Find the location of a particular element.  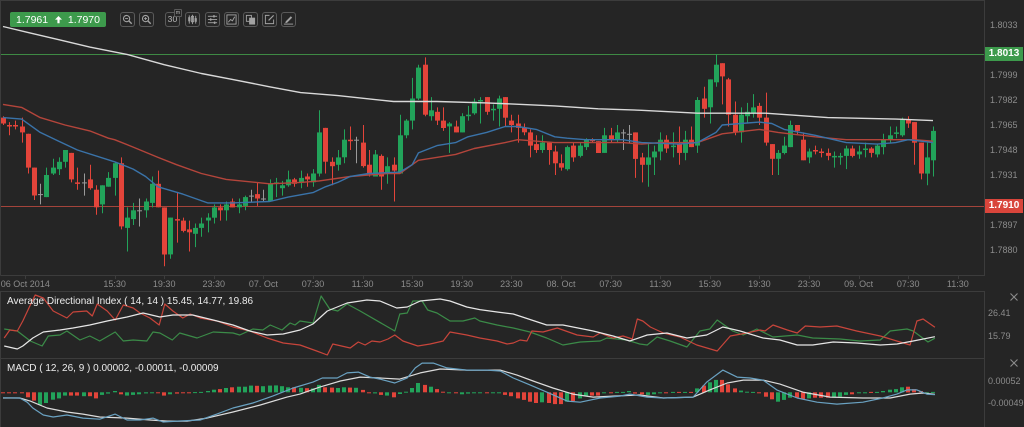

draw-button is located at coordinates (288, 19).